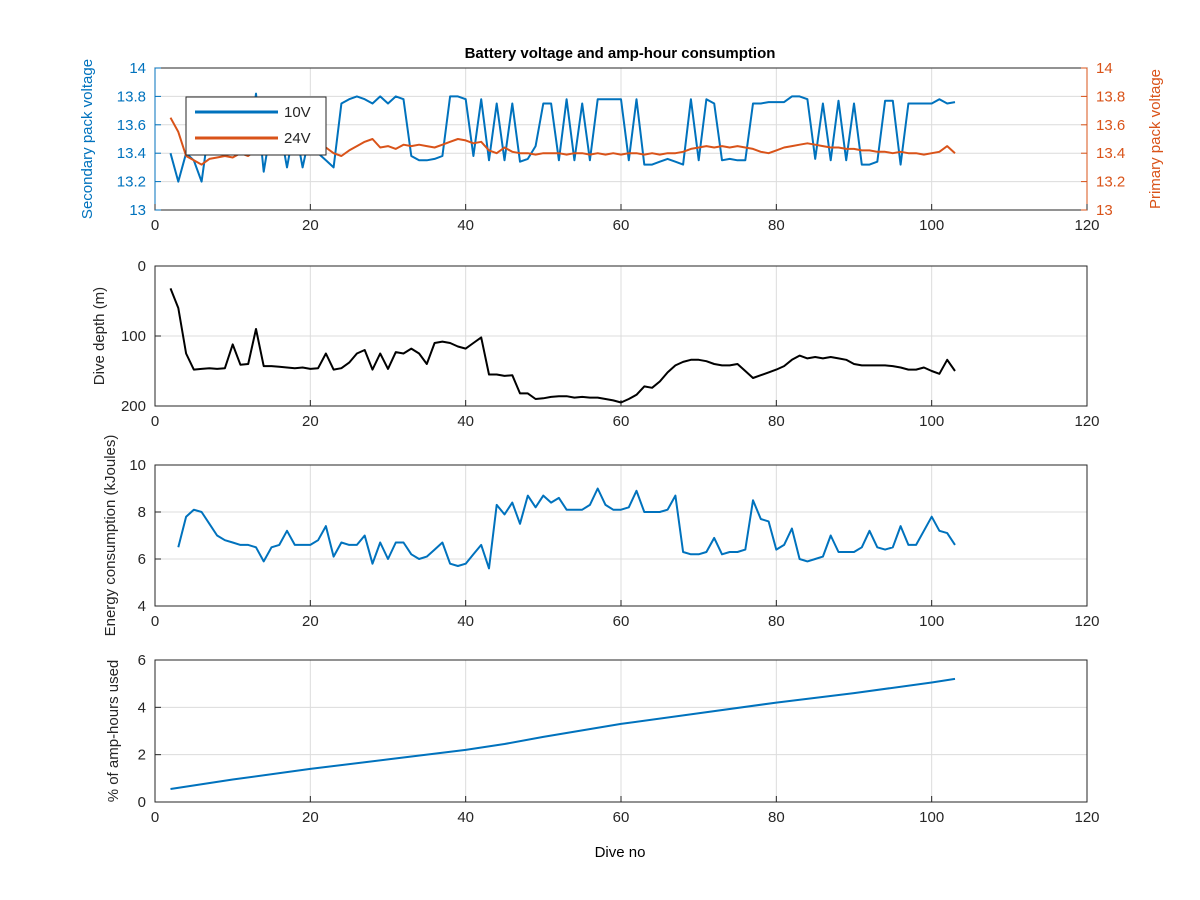 Image resolution: width=1200 pixels, height=900 pixels. I want to click on y-tick-label: 8, so click(142, 512).